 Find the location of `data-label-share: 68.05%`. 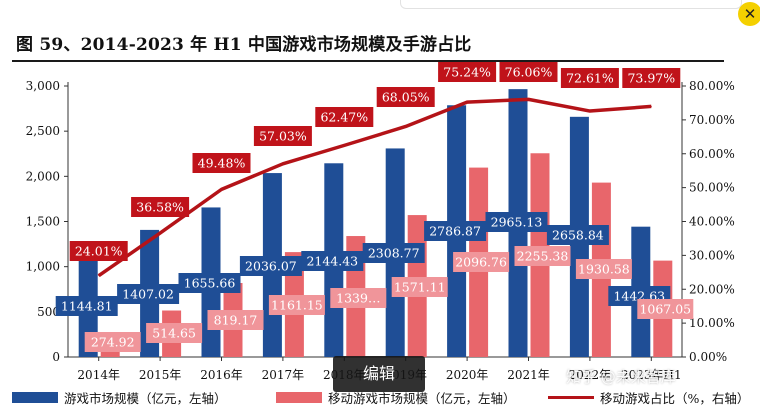

data-label-share: 68.05% is located at coordinates (406, 97).